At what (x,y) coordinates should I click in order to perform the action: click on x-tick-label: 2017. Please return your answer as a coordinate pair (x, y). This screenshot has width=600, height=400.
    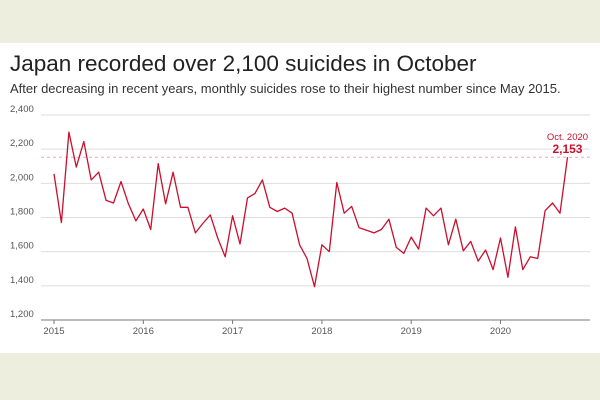
    Looking at the image, I should click on (232, 331).